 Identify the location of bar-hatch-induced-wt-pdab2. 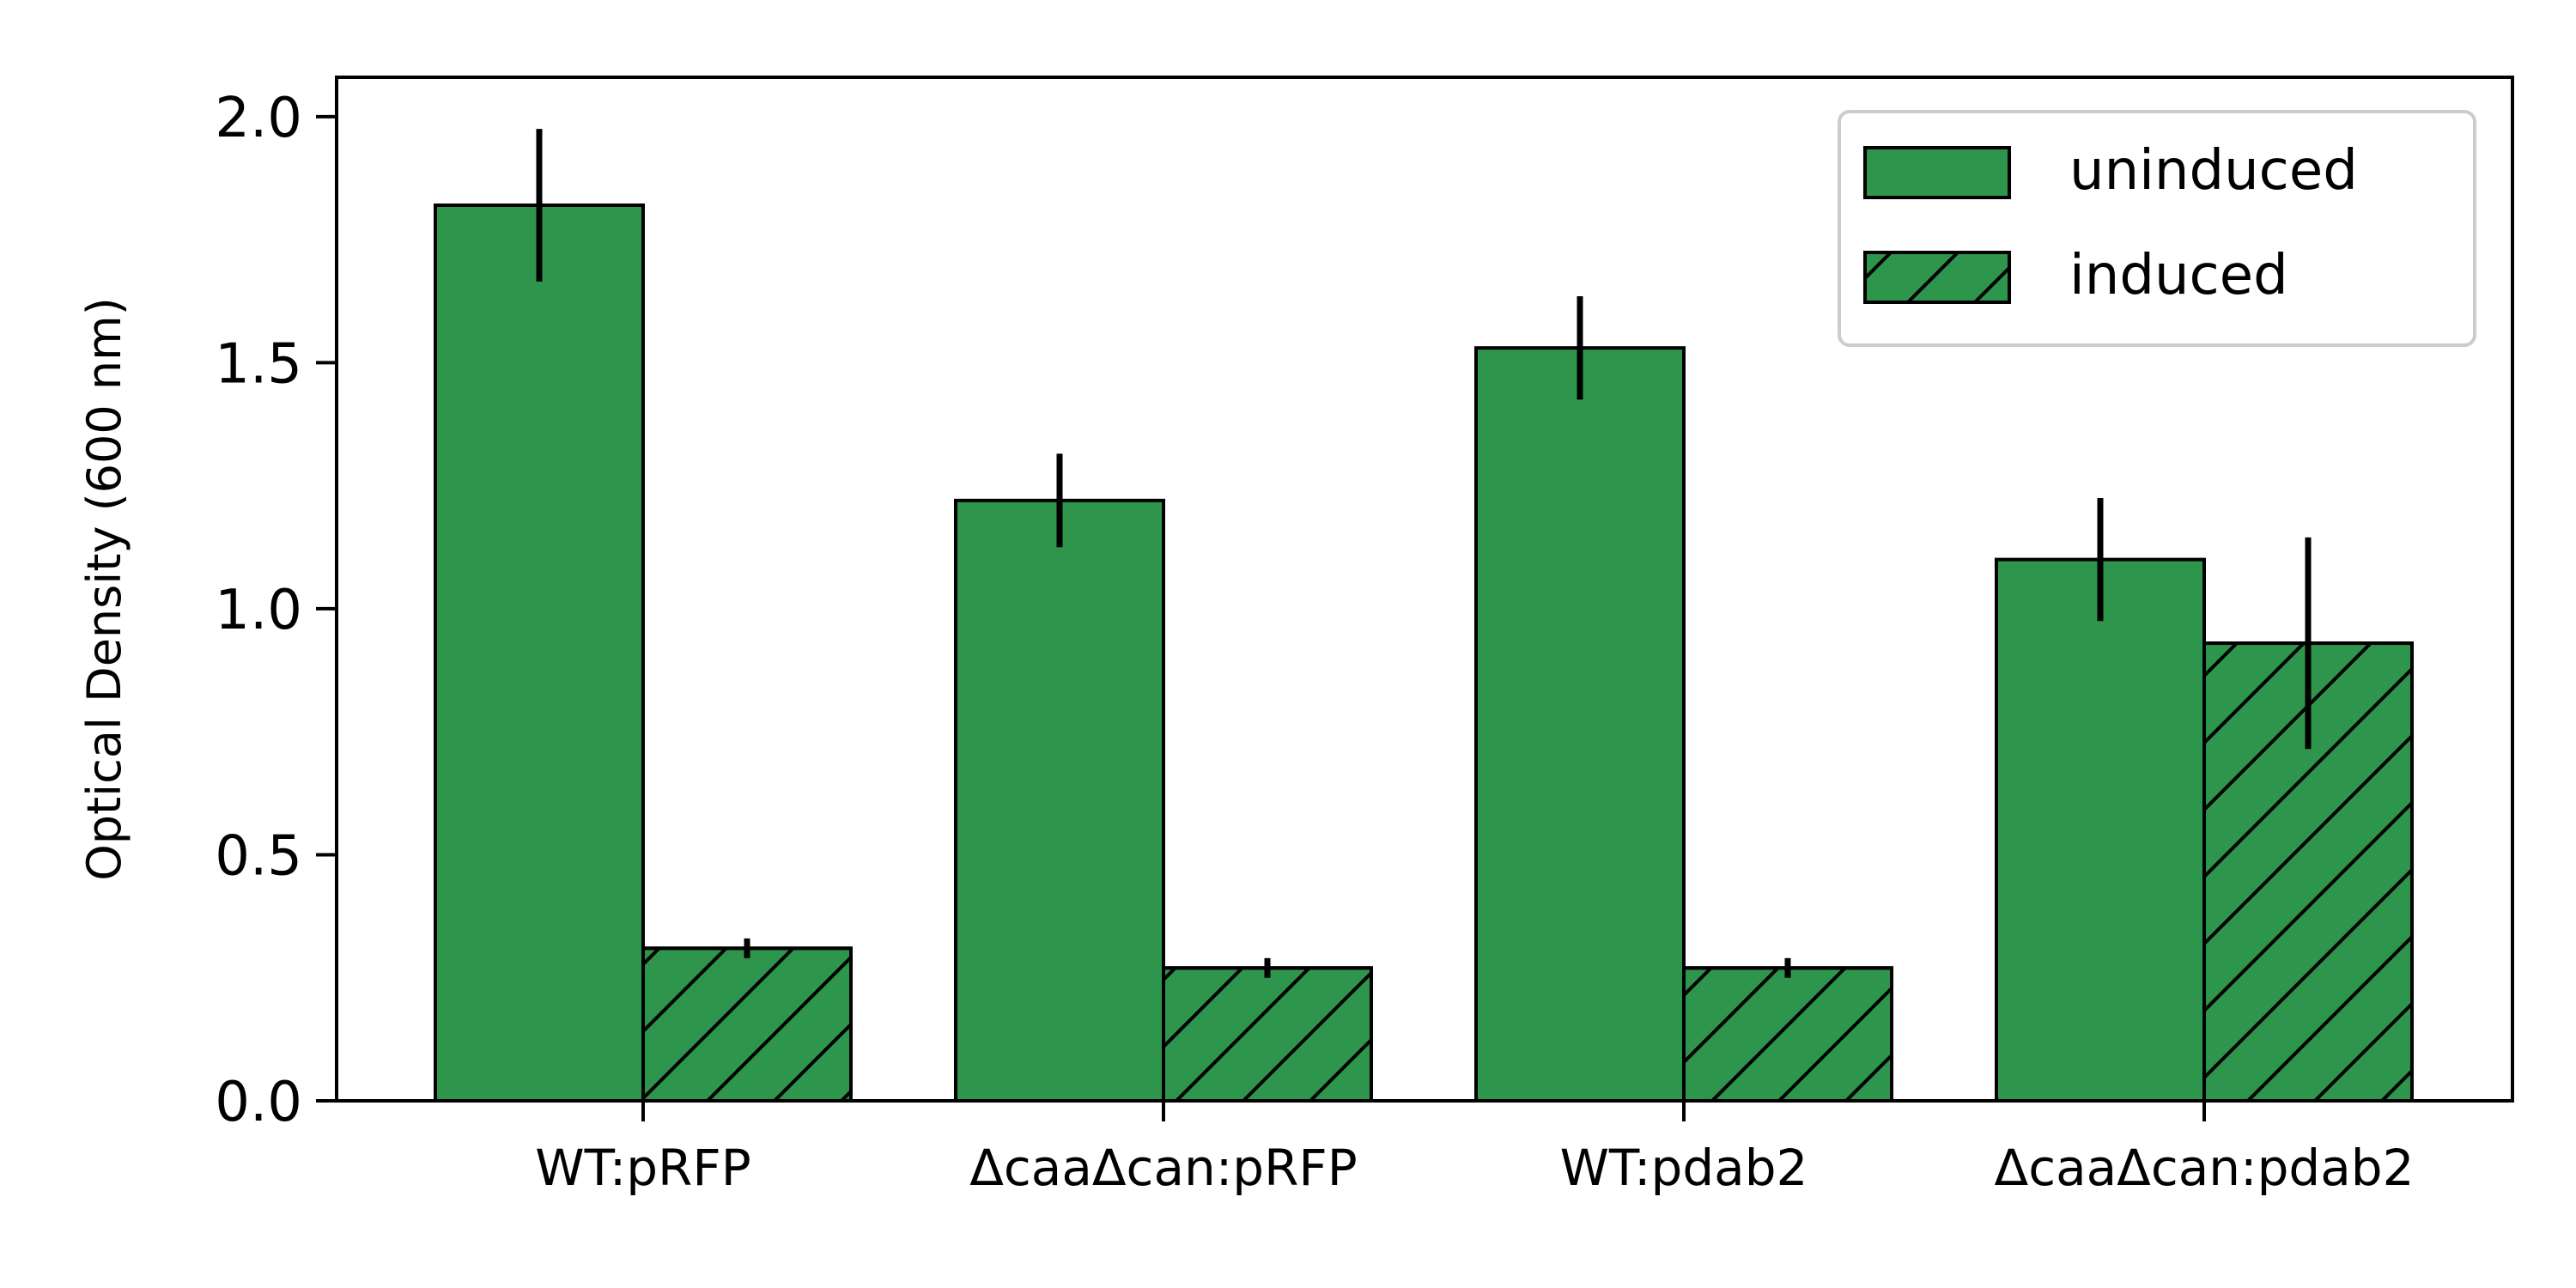
(1787, 1034).